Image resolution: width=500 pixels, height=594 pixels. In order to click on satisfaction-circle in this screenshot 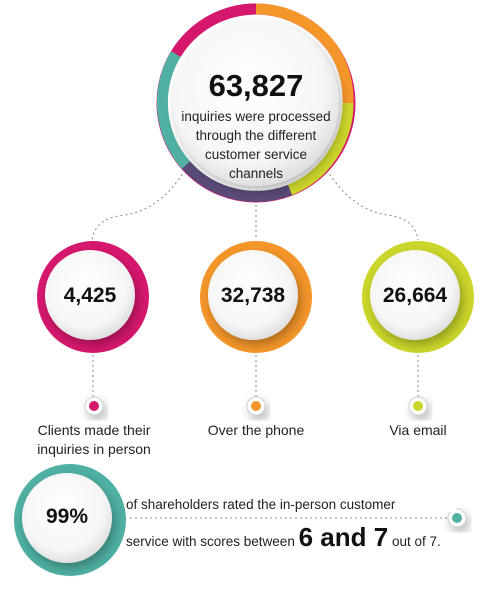, I will do `click(70, 520)`.